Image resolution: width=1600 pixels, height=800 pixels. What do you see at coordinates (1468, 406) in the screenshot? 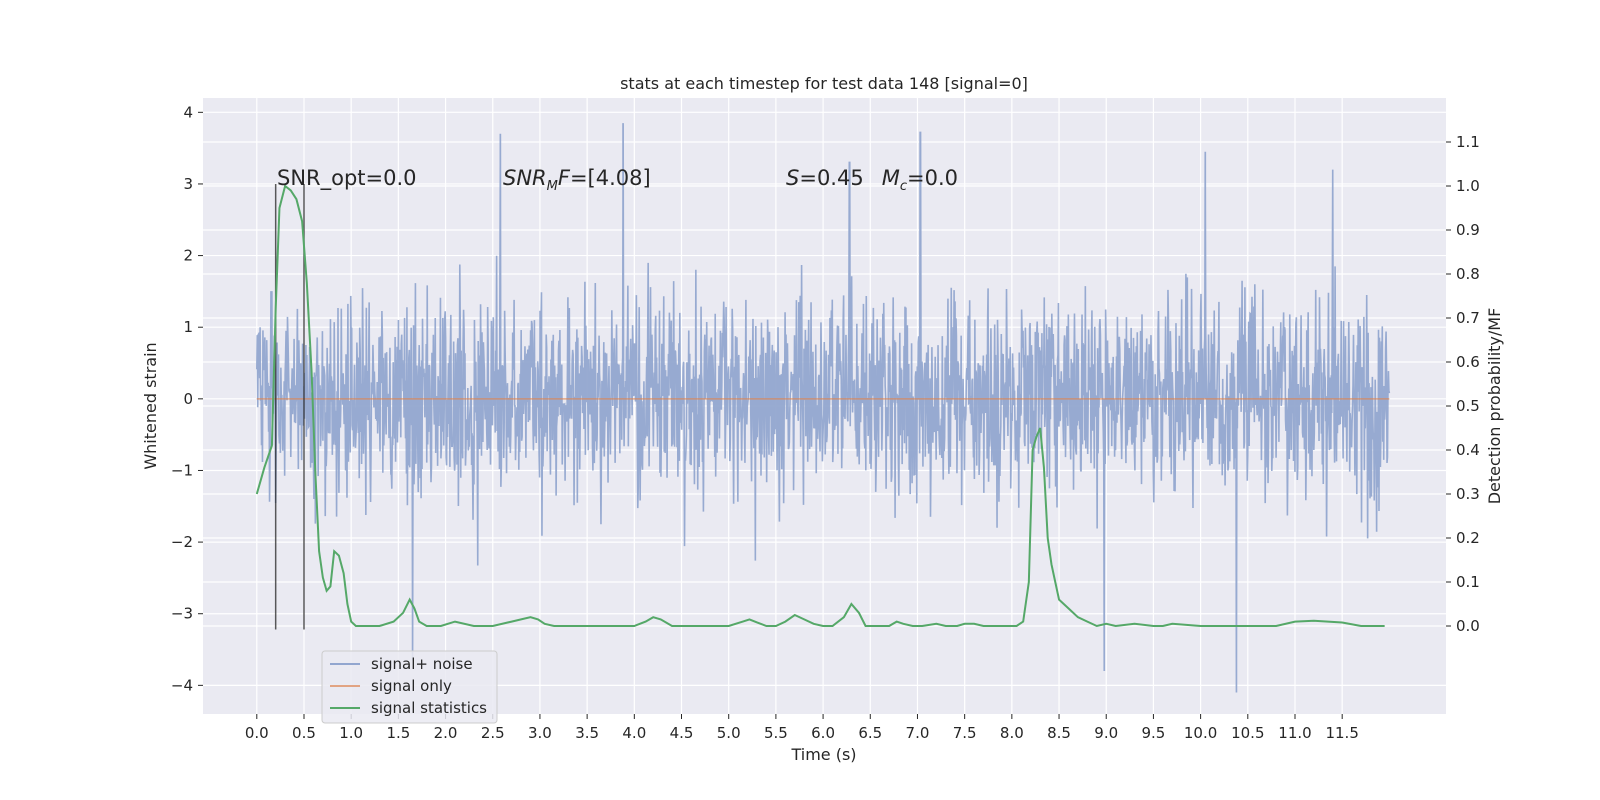
I see `y2-tick-label: 0.5` at bounding box center [1468, 406].